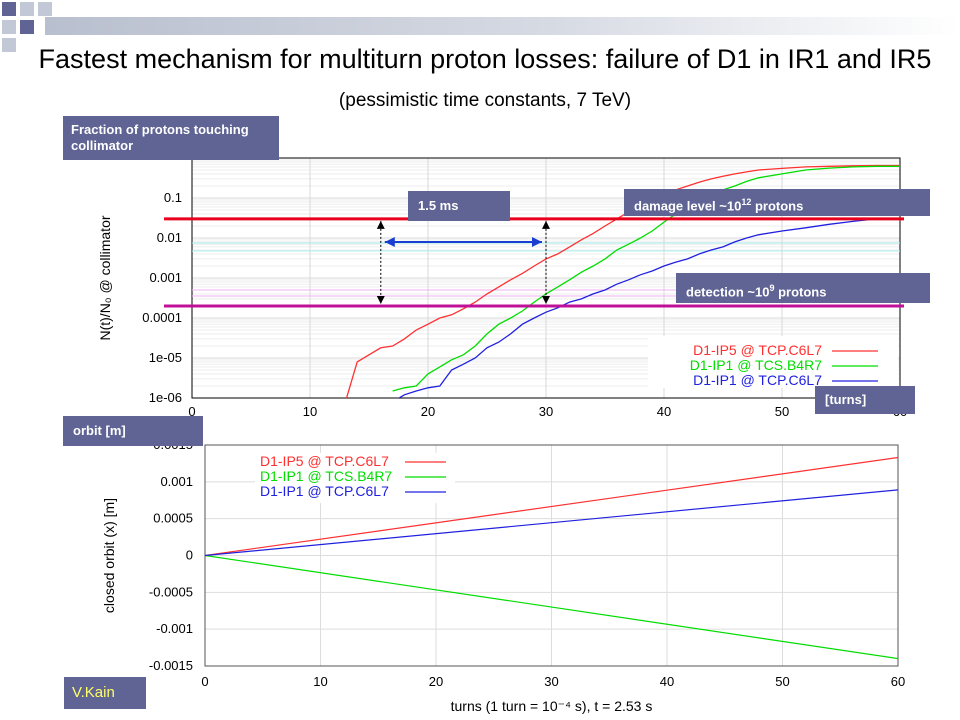 The image size is (960, 720). I want to click on turns-label: [turns], so click(846, 399).